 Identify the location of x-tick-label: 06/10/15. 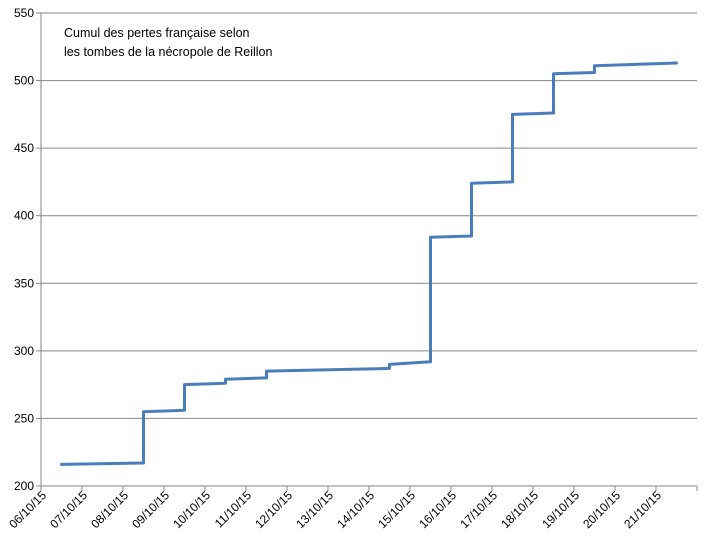
(27, 509).